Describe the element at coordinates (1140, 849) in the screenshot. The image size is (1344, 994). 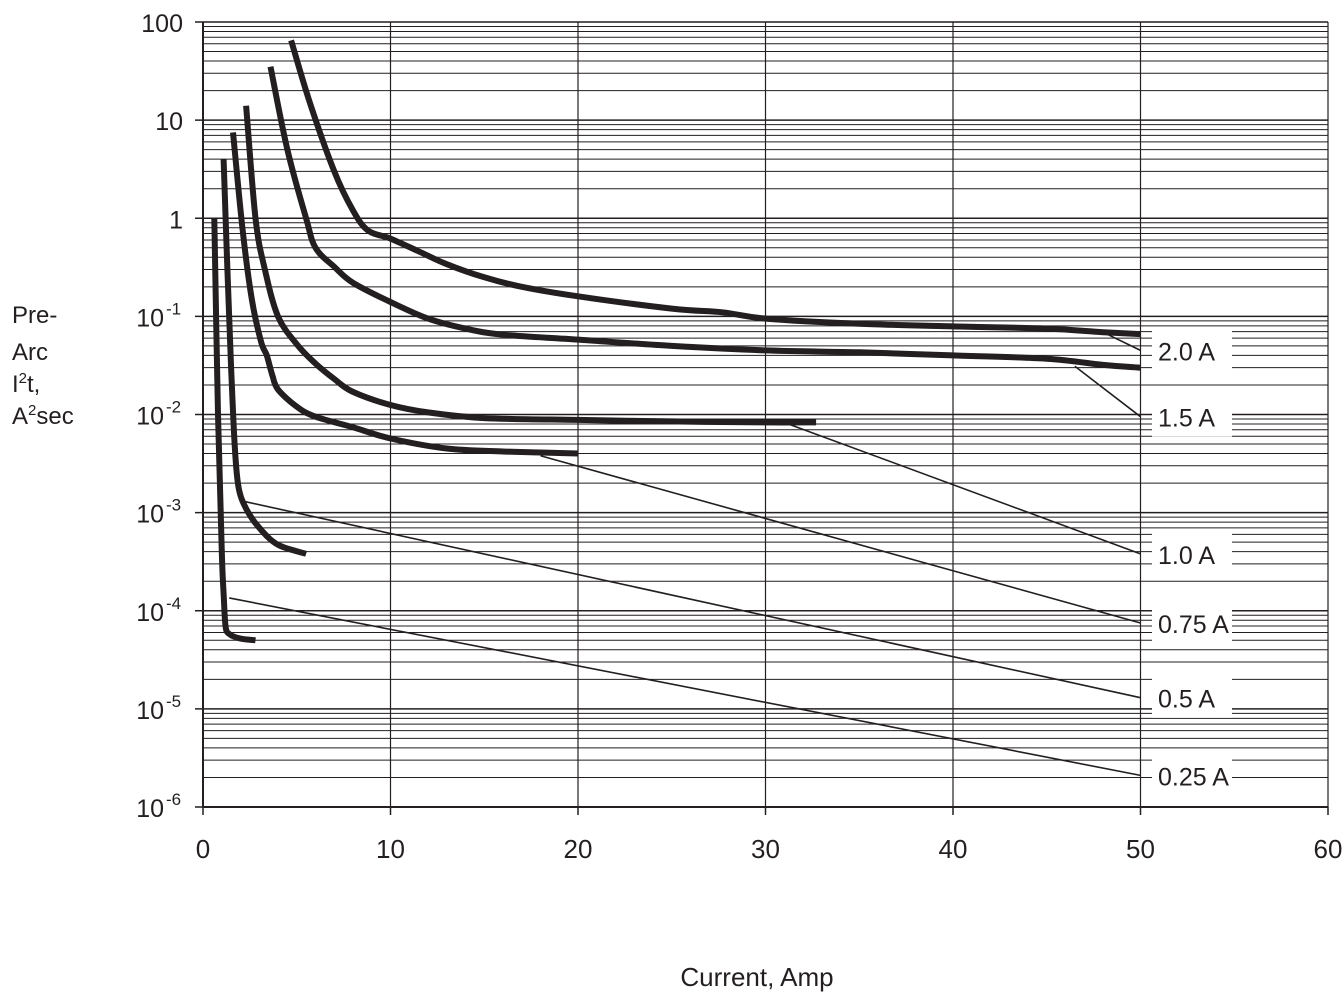
I see `x-tick-label: 50` at that location.